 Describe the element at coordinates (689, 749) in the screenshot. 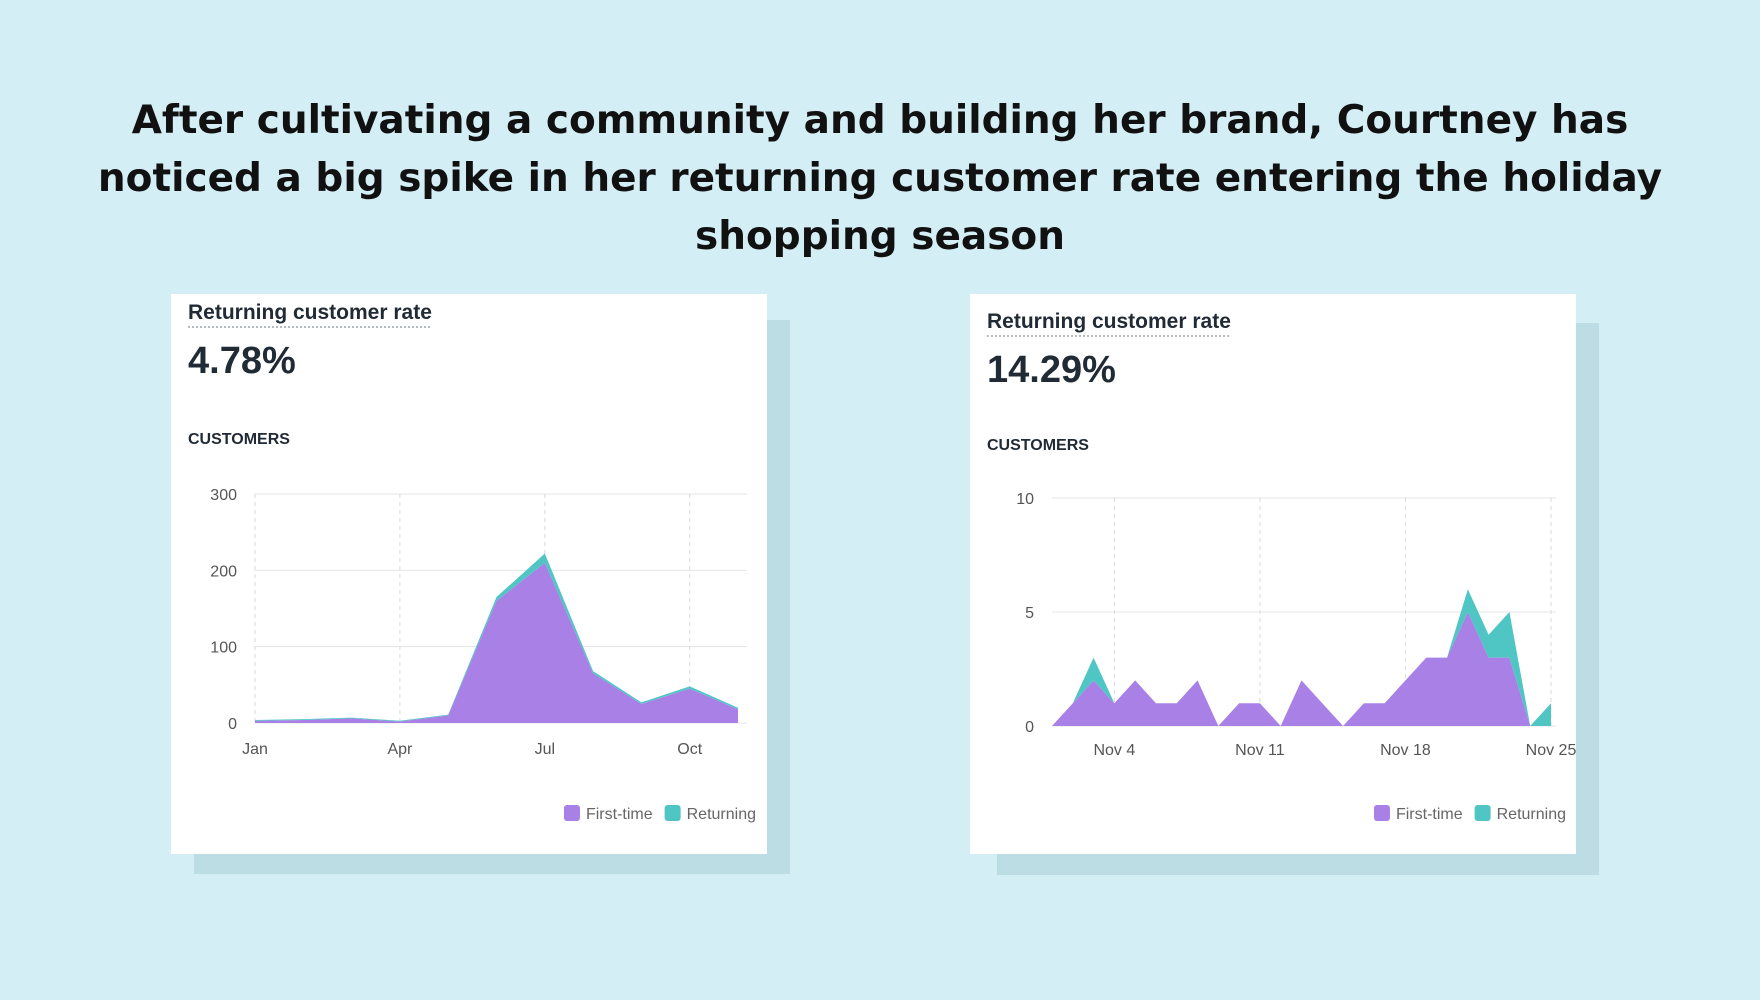

I see `x-tick-label: Oct` at that location.